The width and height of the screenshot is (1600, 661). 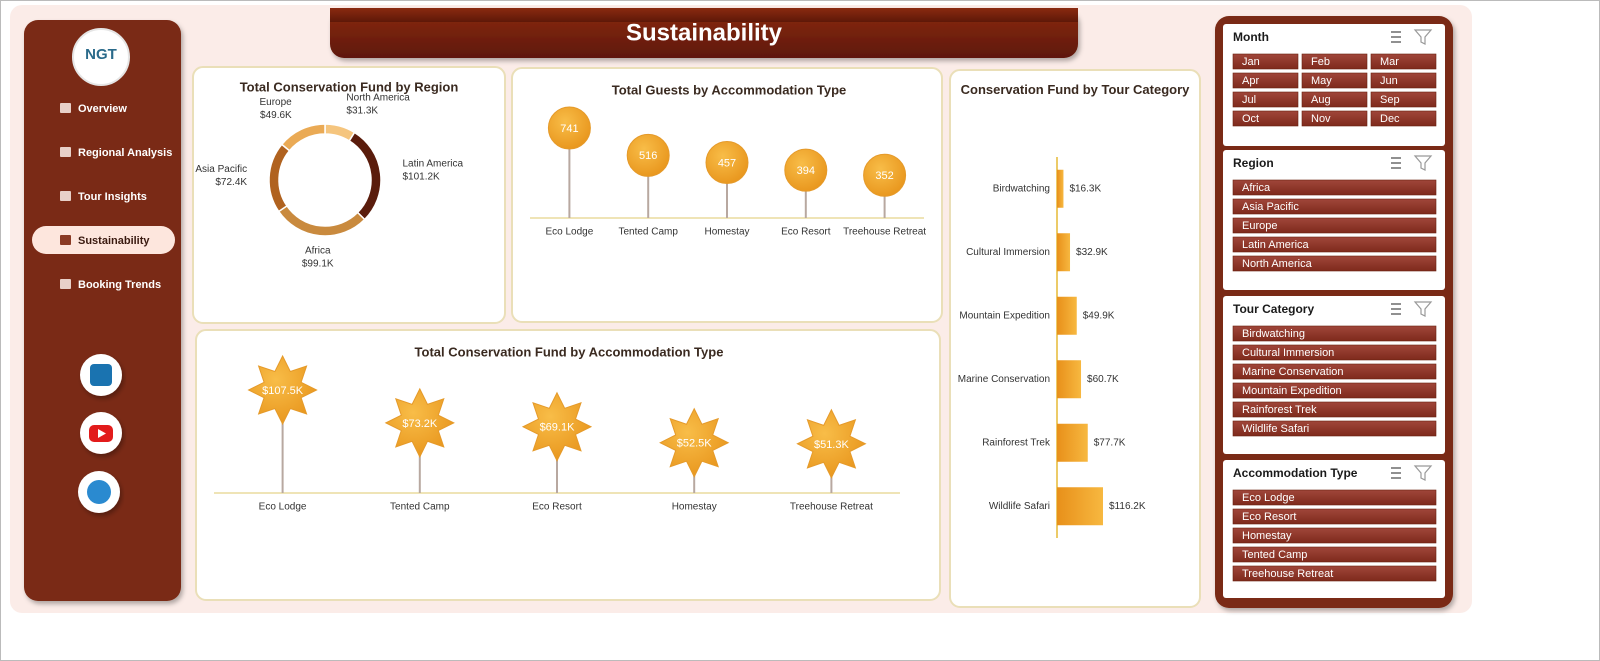 What do you see at coordinates (1270, 207) in the screenshot?
I see `slicer-item-label: Asia Pacific` at bounding box center [1270, 207].